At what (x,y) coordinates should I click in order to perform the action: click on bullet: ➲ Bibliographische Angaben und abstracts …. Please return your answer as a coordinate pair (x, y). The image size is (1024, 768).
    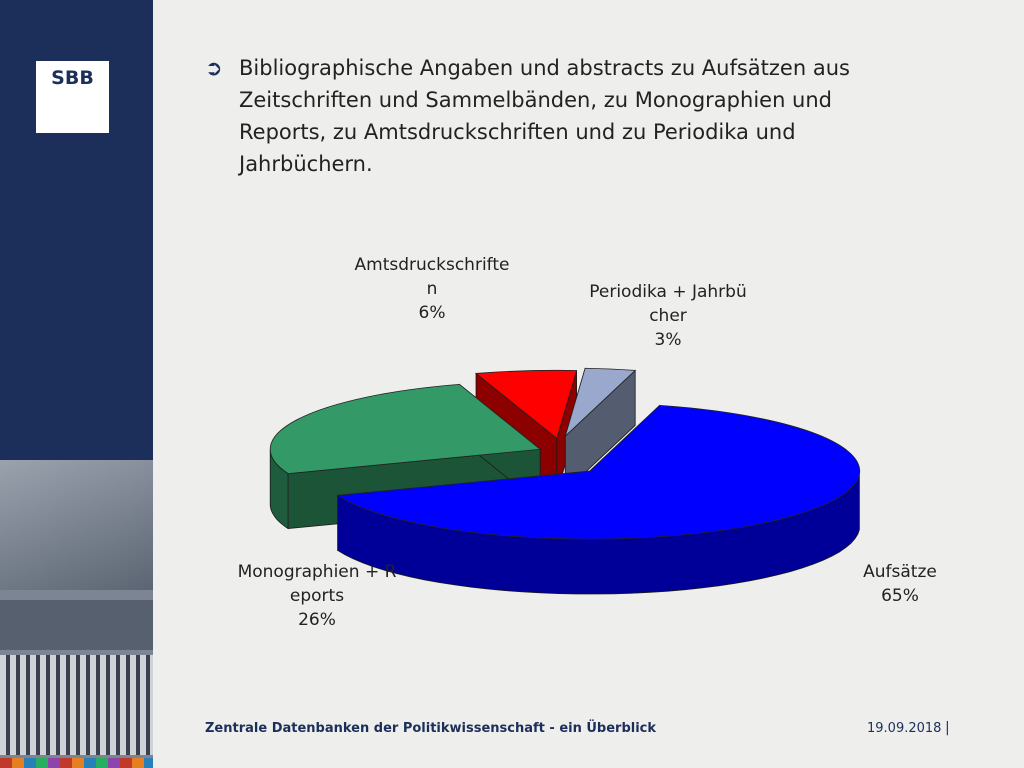
    Looking at the image, I should click on (555, 116).